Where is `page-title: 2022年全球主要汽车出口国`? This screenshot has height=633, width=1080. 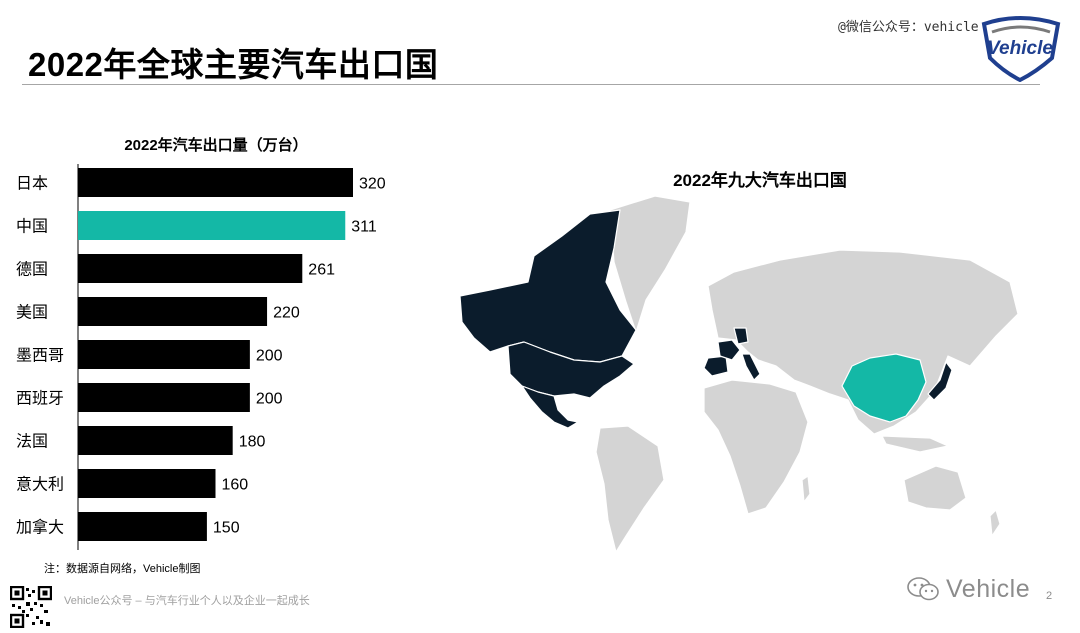 page-title: 2022年全球主要汽车出口国 is located at coordinates (233, 64).